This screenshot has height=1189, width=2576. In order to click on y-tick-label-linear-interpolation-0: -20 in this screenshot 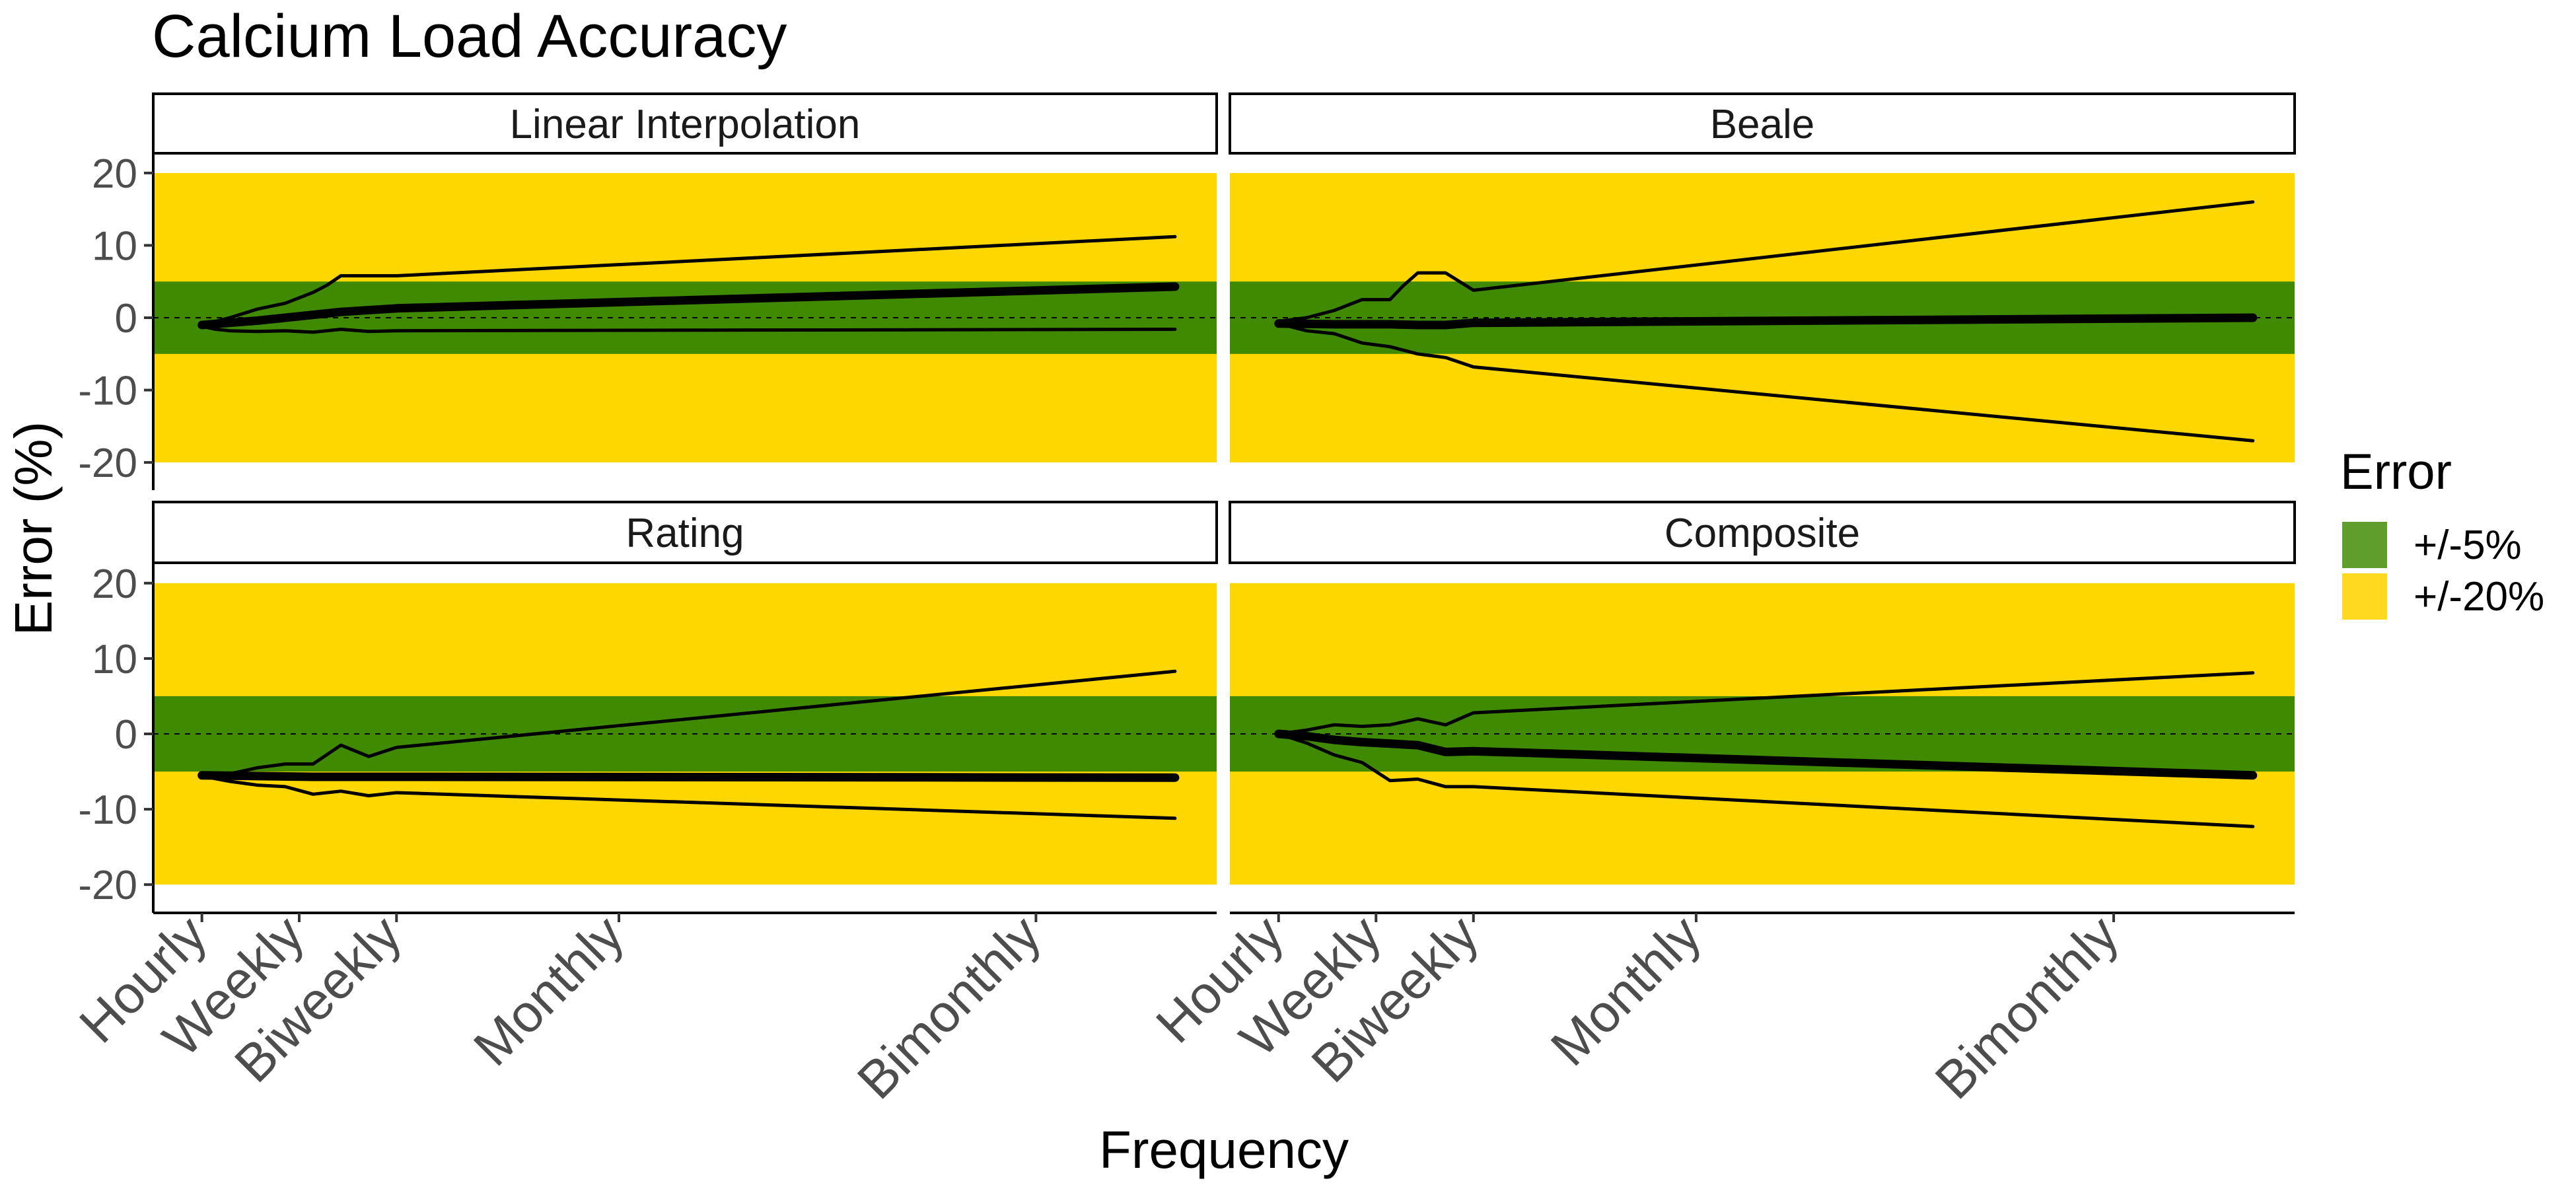, I will do `click(108, 463)`.